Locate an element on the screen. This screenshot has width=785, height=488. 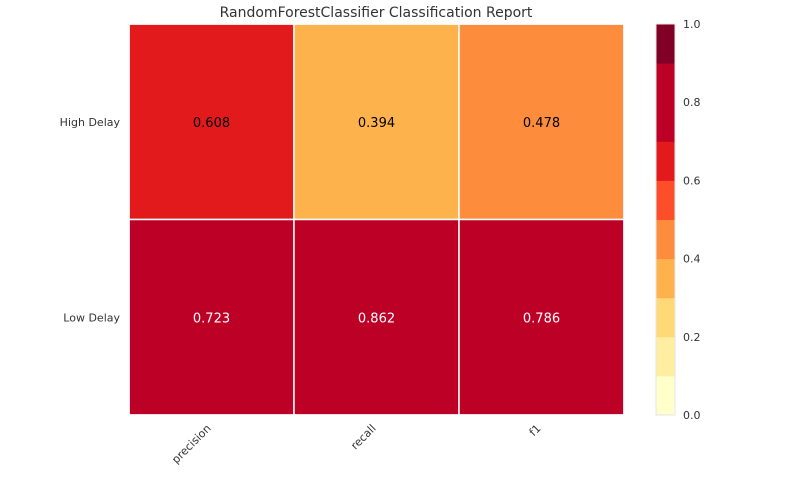
cell-value-label: 0.394 is located at coordinates (376, 123).